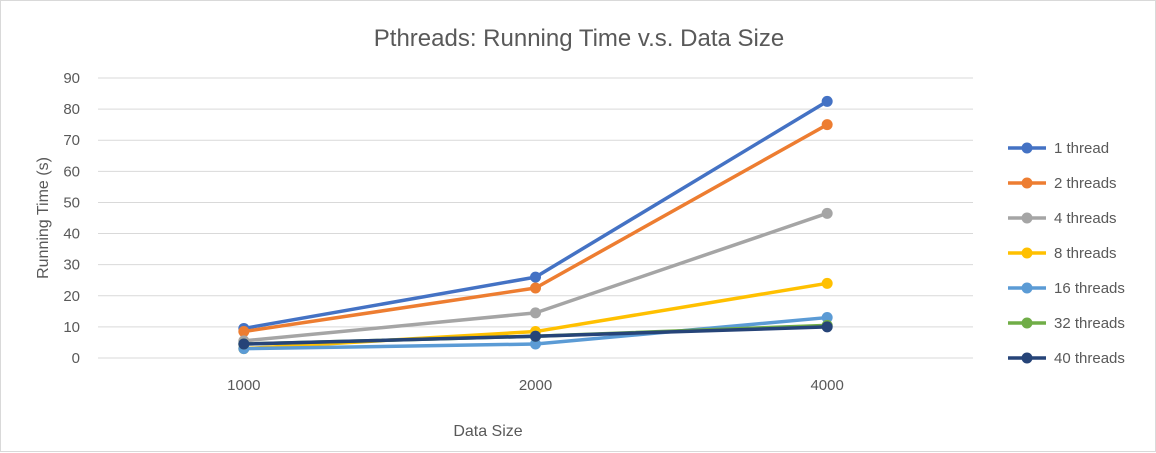 The height and width of the screenshot is (453, 1156). I want to click on y-axis-ticks: 0 10 20 30 40 50 60 70 80 90, so click(71, 218).